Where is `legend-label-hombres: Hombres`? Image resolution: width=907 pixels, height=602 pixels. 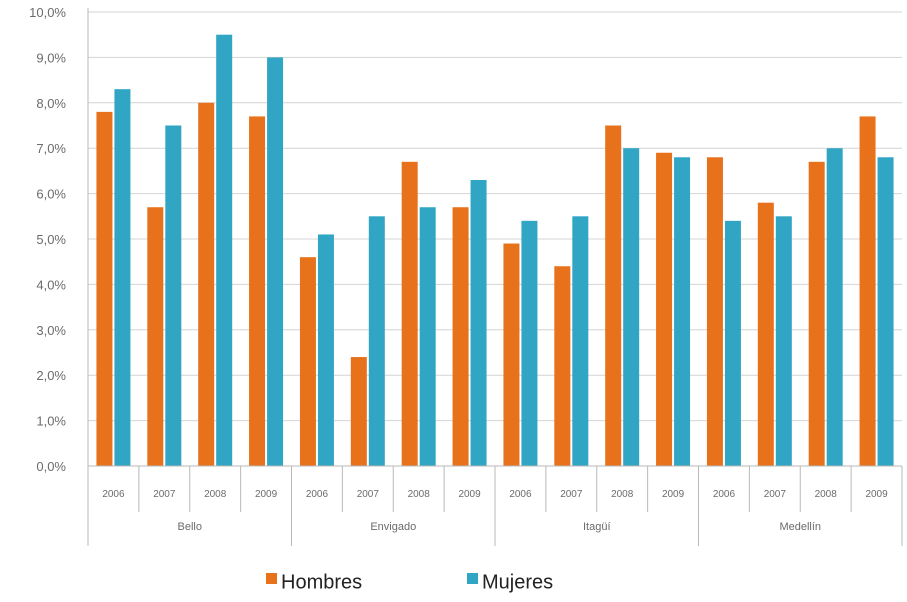 legend-label-hombres: Hombres is located at coordinates (321, 582).